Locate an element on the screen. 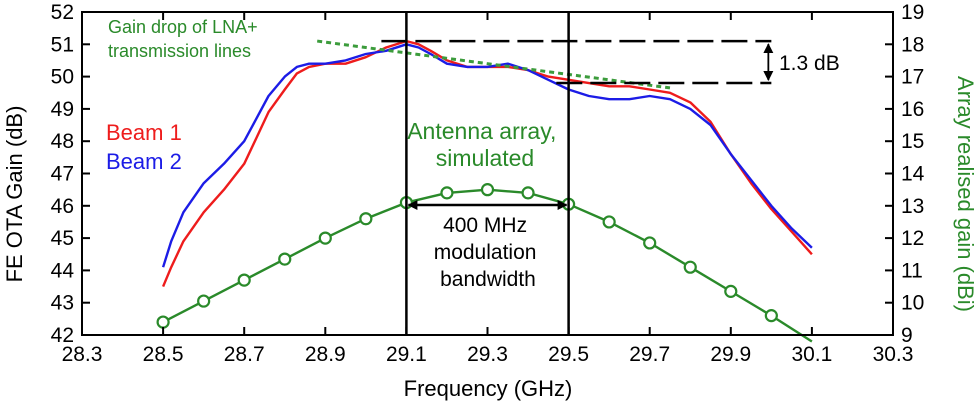  y-tick-label-left: 50 is located at coordinates (62, 77).